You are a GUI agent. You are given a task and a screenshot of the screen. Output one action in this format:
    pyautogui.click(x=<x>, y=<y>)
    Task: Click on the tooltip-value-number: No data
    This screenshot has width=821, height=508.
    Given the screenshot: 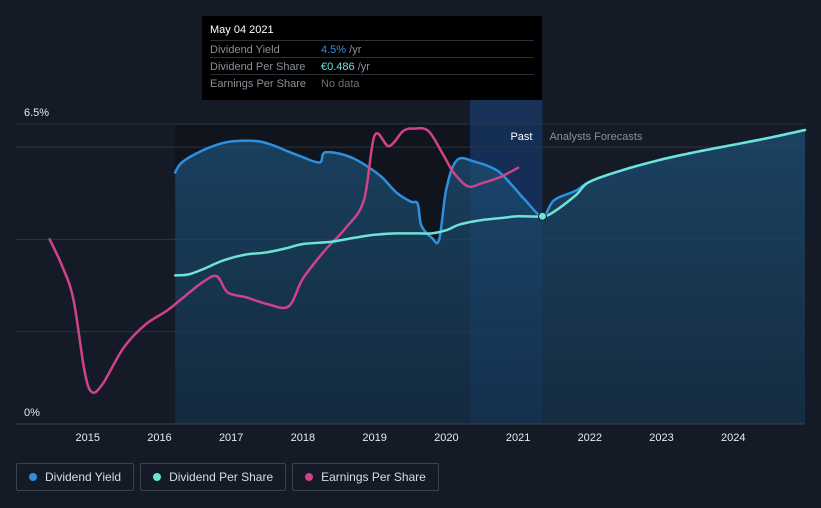 What is the action you would take?
    pyautogui.click(x=340, y=84)
    